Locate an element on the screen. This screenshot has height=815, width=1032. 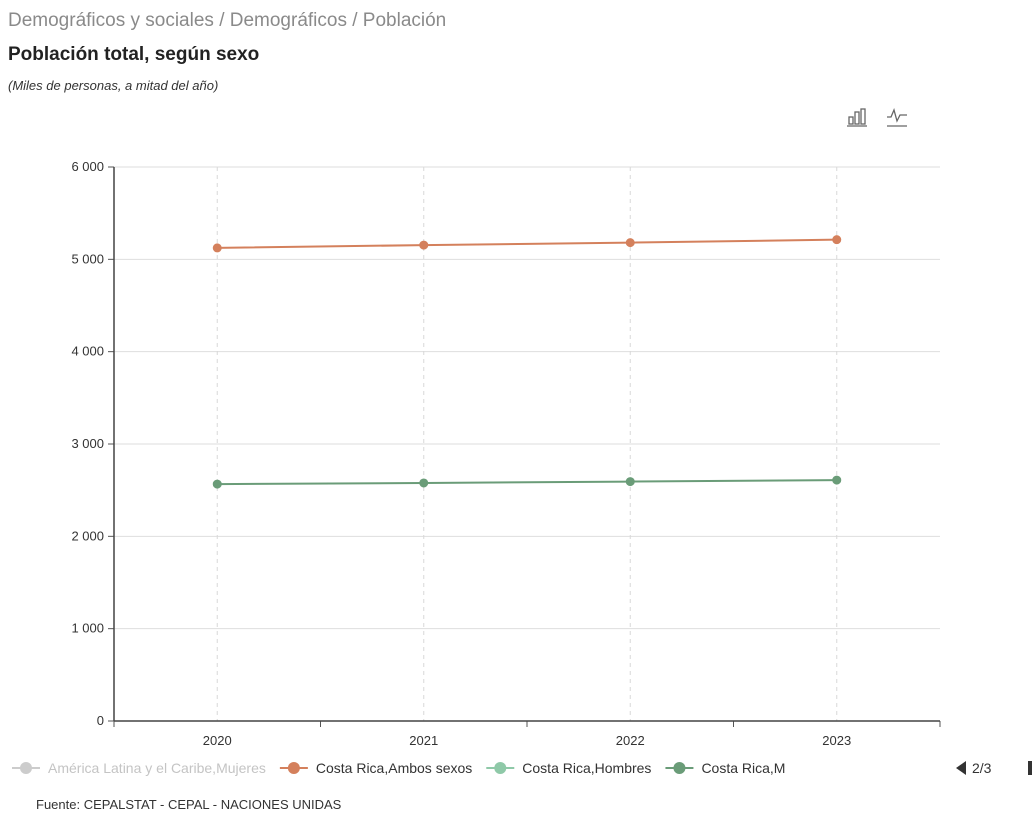
legend-item: América Latina y el Caribe,Mujeres is located at coordinates (139, 768).